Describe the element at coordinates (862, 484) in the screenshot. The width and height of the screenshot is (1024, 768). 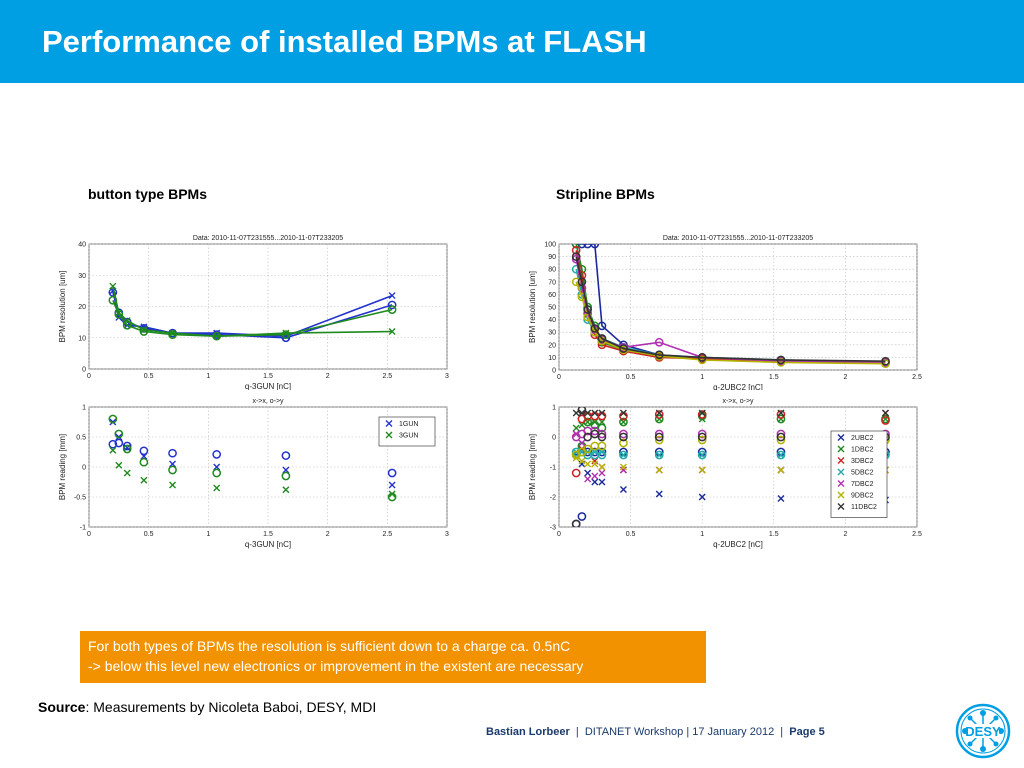
I see `legend-label: 7DBC2` at that location.